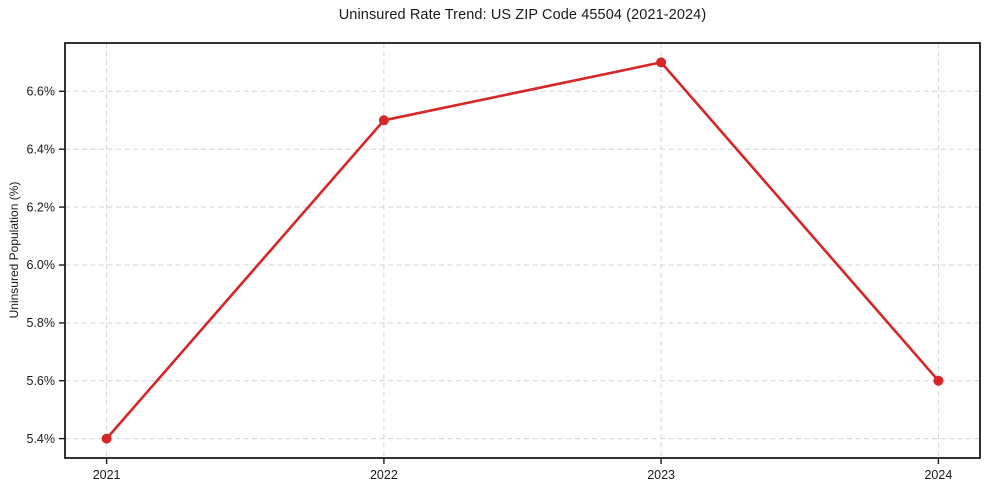 This screenshot has width=989, height=490. What do you see at coordinates (384, 475) in the screenshot?
I see `x-tick-label: 2022` at bounding box center [384, 475].